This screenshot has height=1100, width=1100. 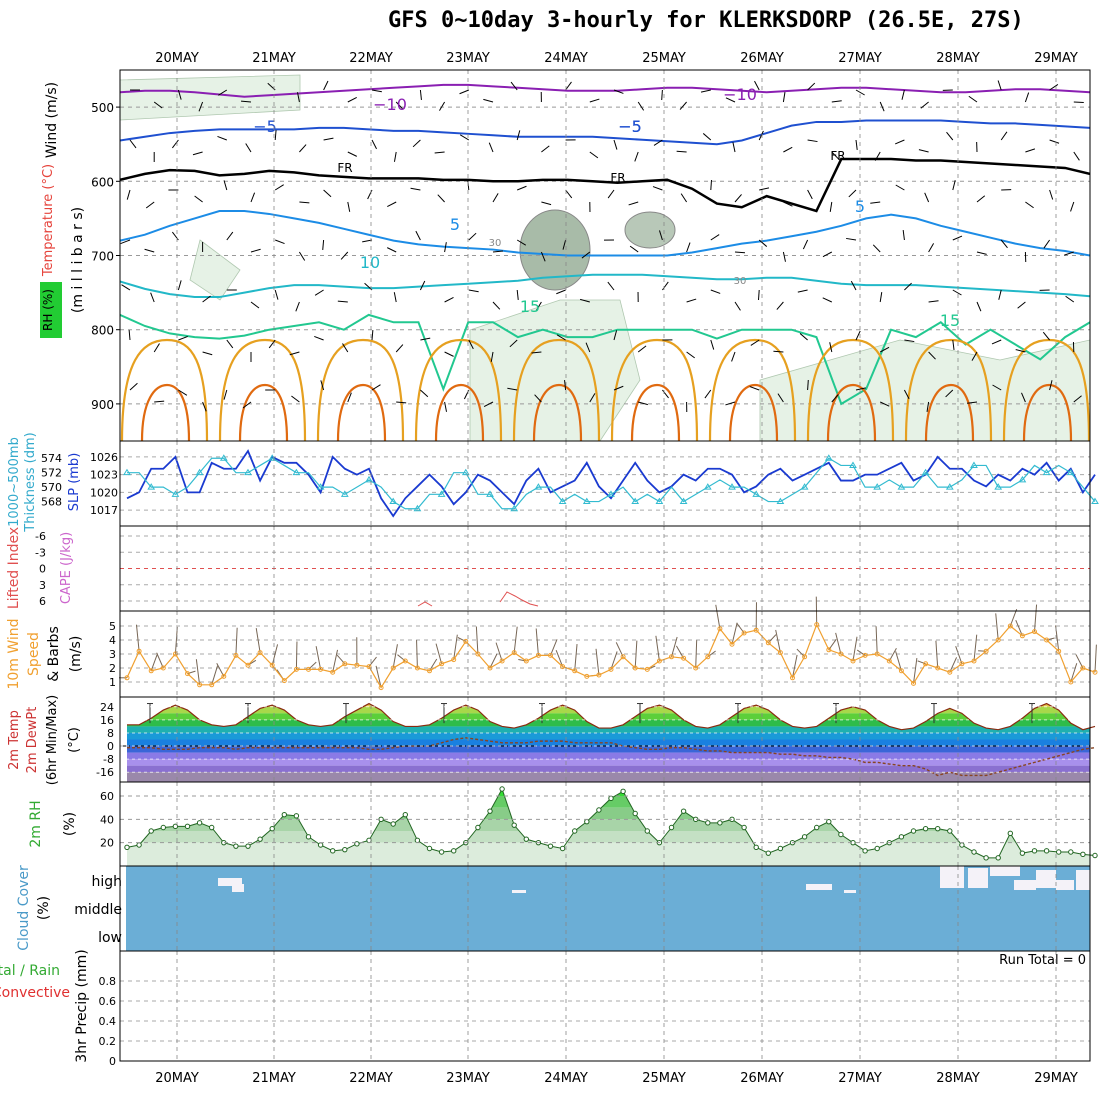 I want to click on date-label-top: 20MAY, so click(x=177, y=58).